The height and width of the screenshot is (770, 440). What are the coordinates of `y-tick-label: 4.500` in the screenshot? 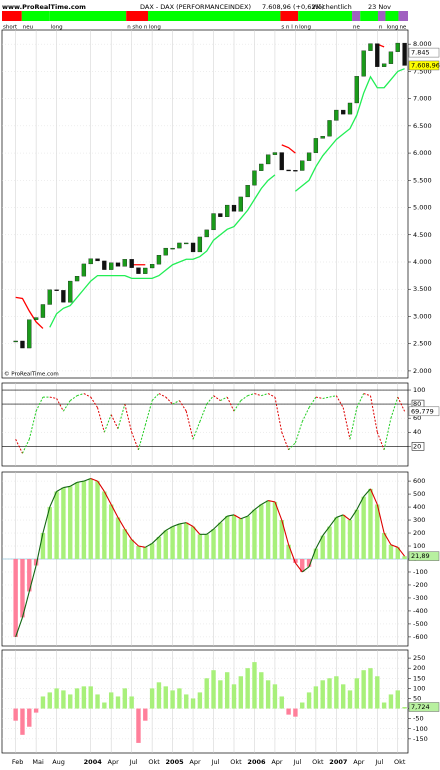 It's located at (422, 235).